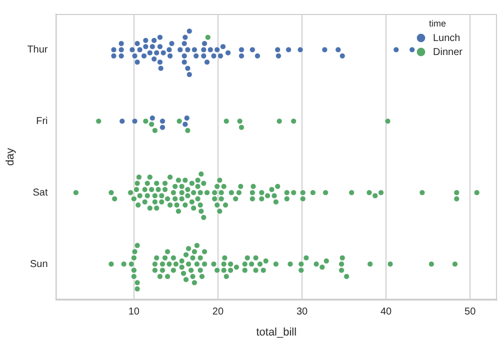 This screenshot has height=343, width=502. Describe the element at coordinates (42, 121) in the screenshot. I see `y-tick-label: Fri` at that location.